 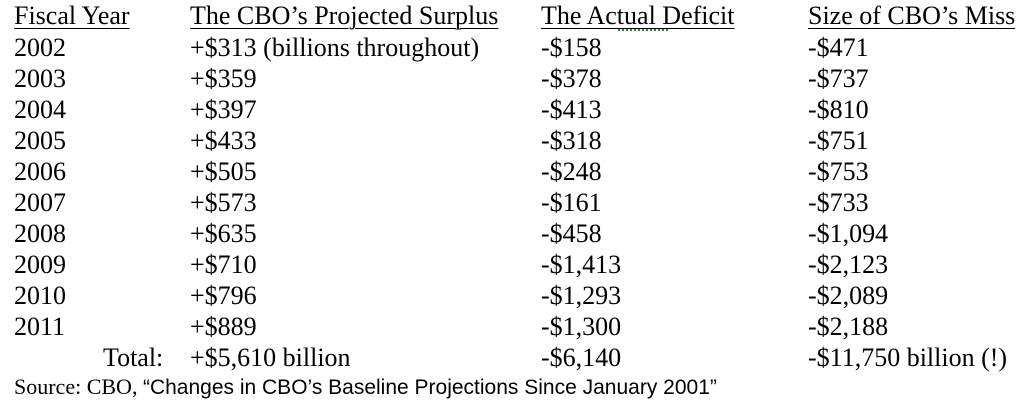 I want to click on miss-cell: -$751, so click(x=838, y=140).